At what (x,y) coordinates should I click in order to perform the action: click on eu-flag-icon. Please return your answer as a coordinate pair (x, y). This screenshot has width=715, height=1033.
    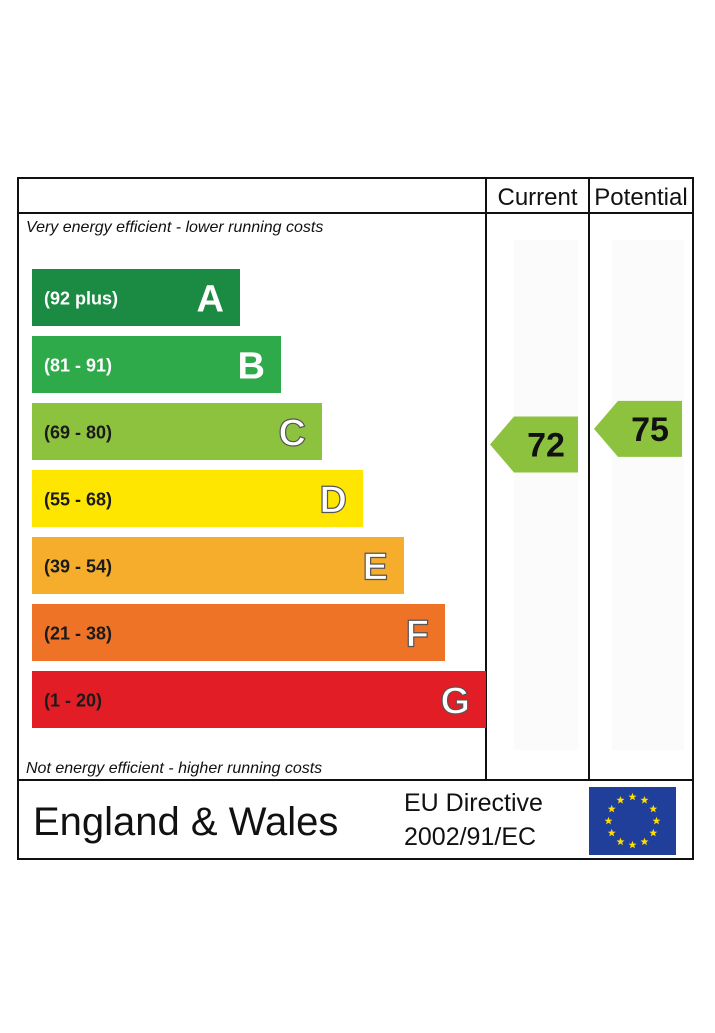
    Looking at the image, I should click on (632, 821).